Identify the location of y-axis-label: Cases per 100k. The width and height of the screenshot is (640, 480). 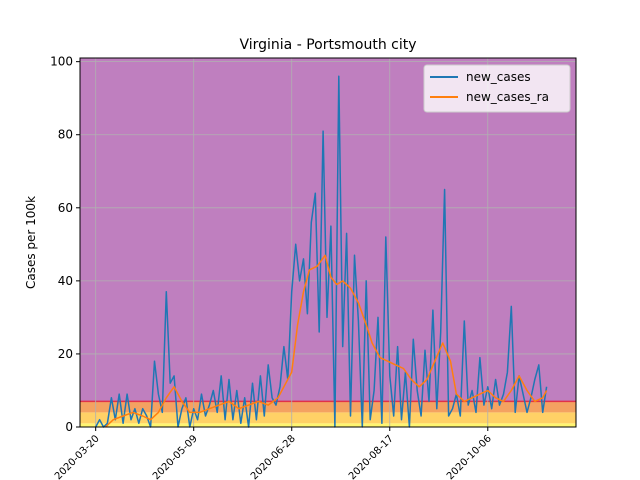
(31, 242).